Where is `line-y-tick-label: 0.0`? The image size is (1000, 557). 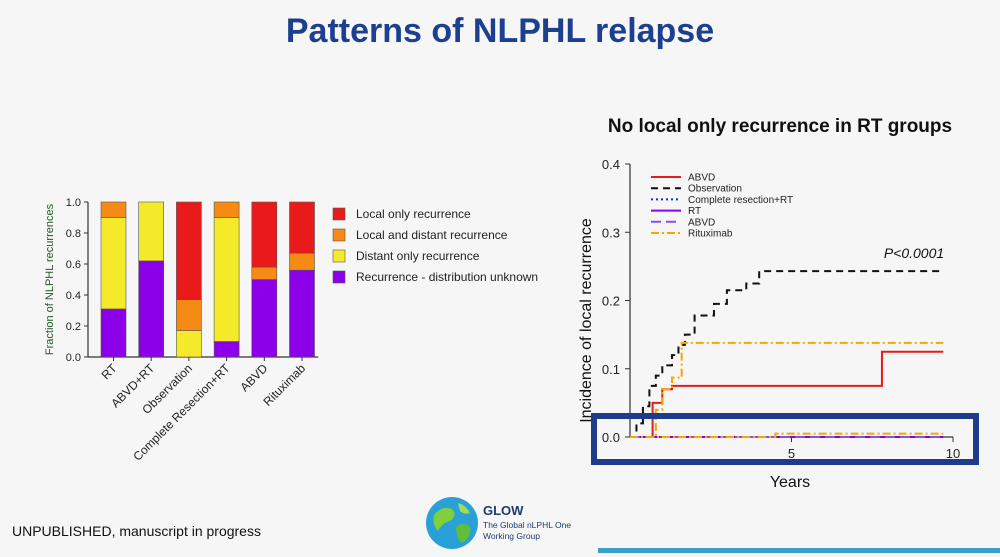 line-y-tick-label: 0.0 is located at coordinates (611, 437).